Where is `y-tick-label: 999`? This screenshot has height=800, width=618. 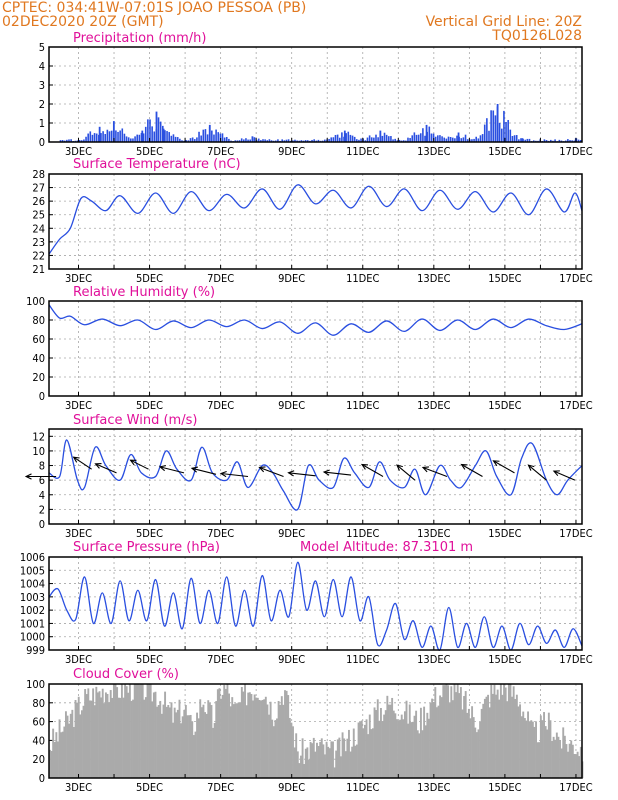 y-tick-label: 999 is located at coordinates (35, 650).